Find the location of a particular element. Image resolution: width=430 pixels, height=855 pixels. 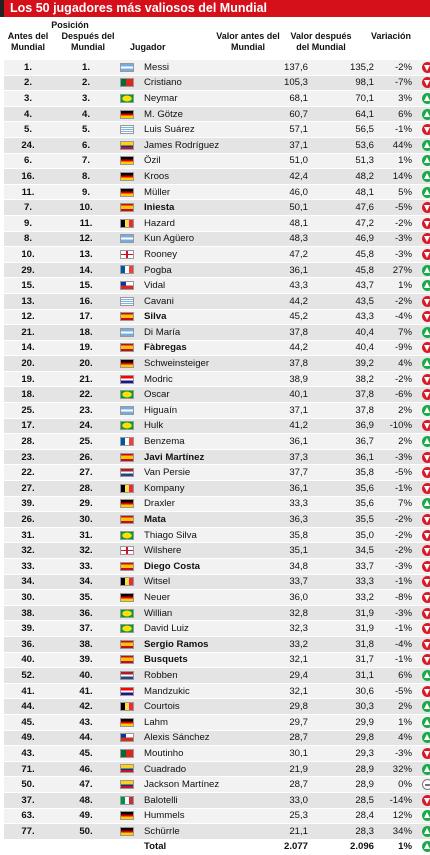

rank-before: 33. is located at coordinates (28, 567).